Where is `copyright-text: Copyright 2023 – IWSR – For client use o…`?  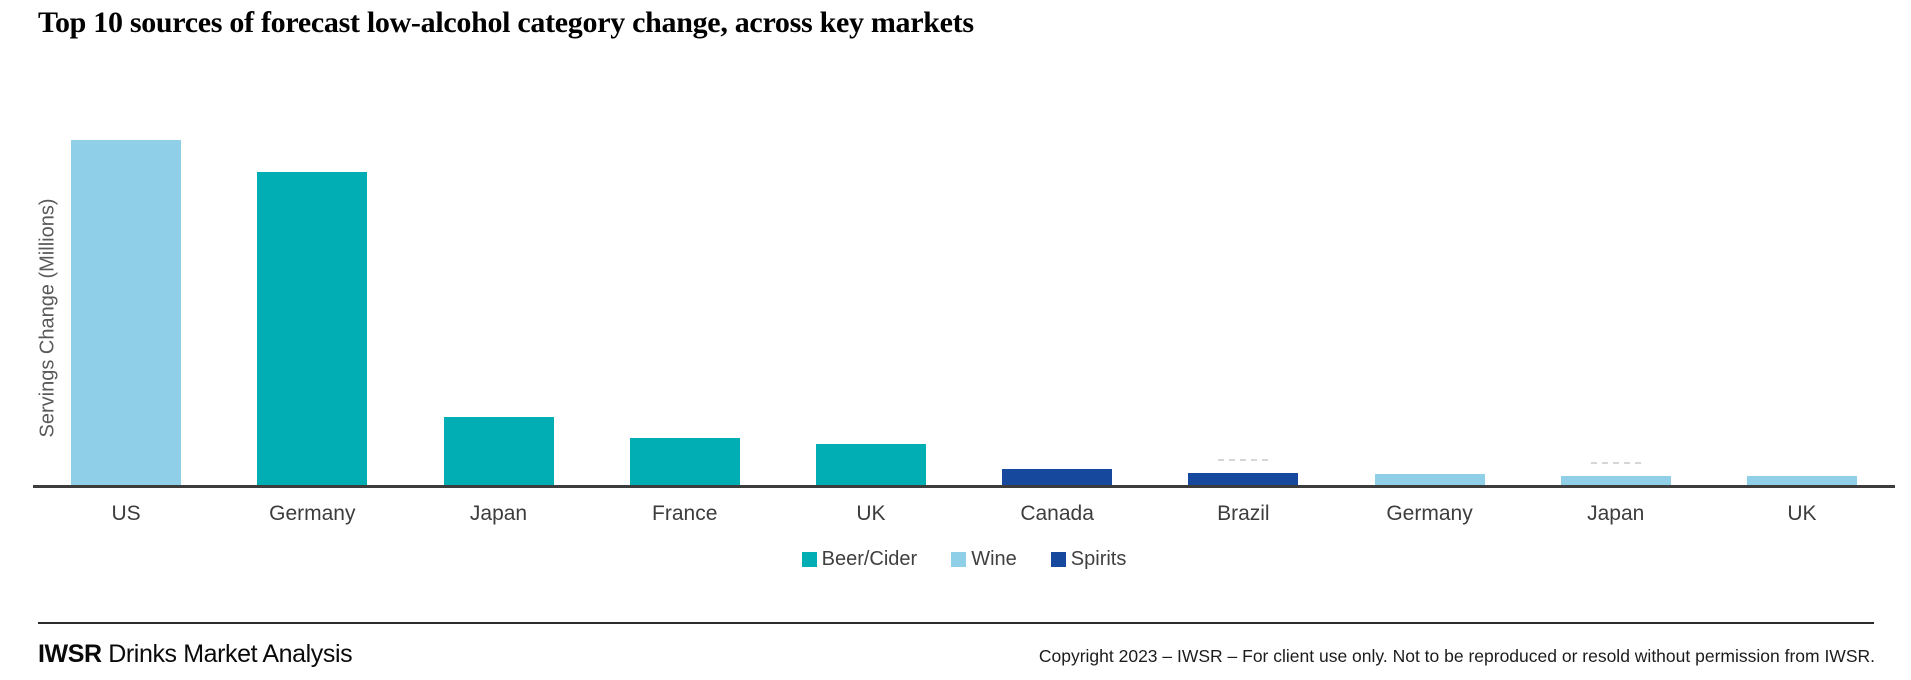 copyright-text: Copyright 2023 – IWSR – For client use o… is located at coordinates (1456, 656).